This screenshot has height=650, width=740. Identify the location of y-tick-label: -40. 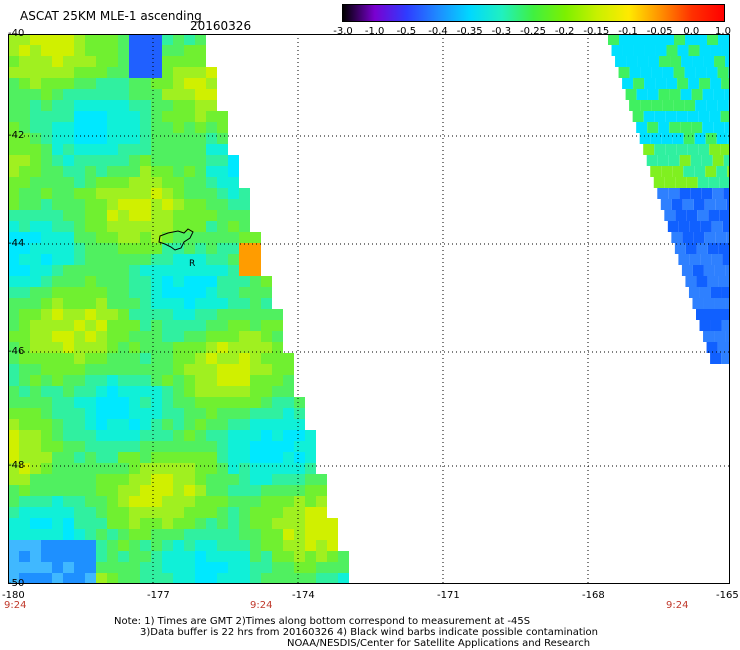
(16, 33).